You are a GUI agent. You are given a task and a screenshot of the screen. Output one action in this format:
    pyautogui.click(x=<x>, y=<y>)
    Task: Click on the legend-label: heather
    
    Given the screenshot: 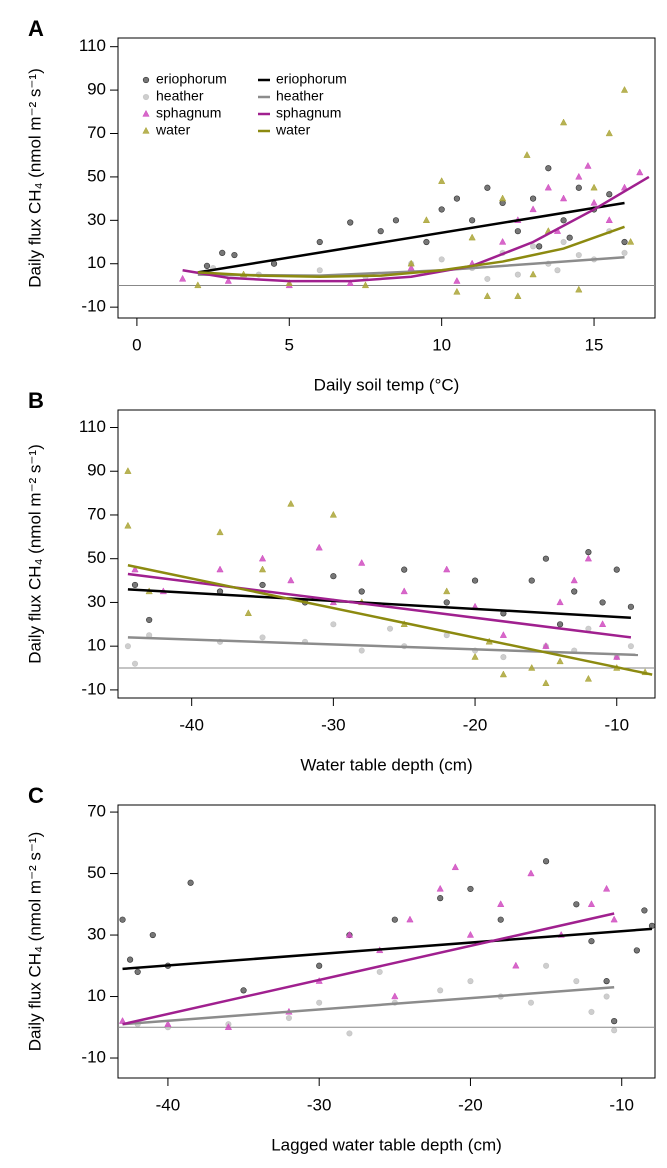 What is the action you would take?
    pyautogui.click(x=180, y=96)
    